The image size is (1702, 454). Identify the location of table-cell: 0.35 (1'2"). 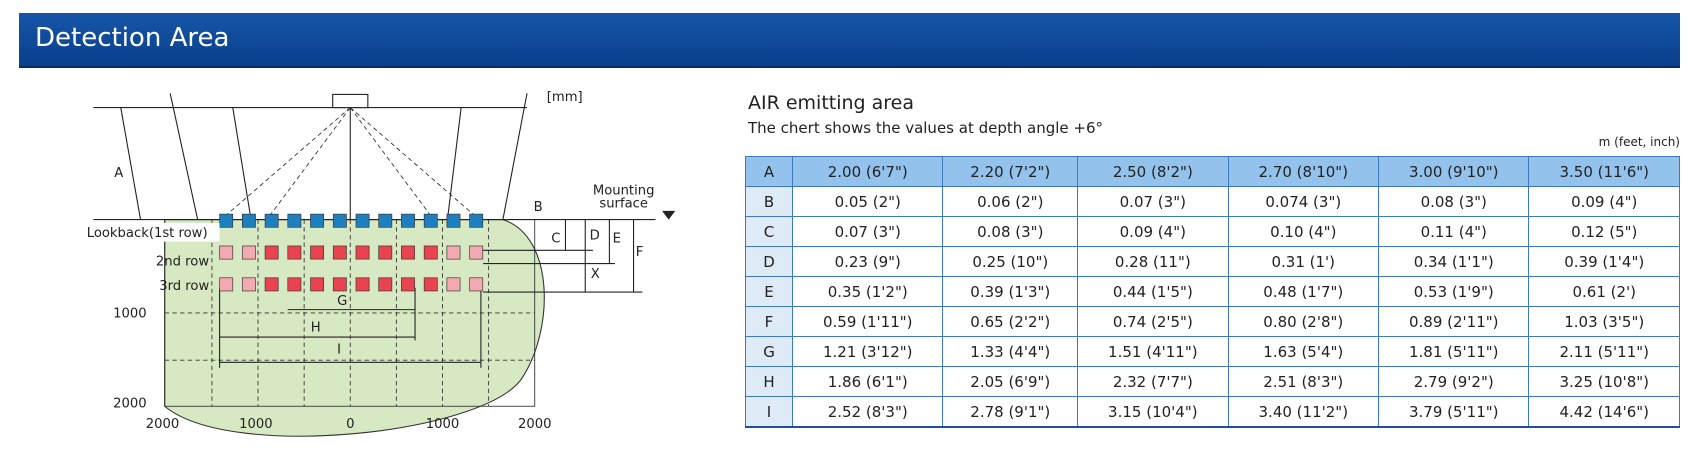
(867, 291).